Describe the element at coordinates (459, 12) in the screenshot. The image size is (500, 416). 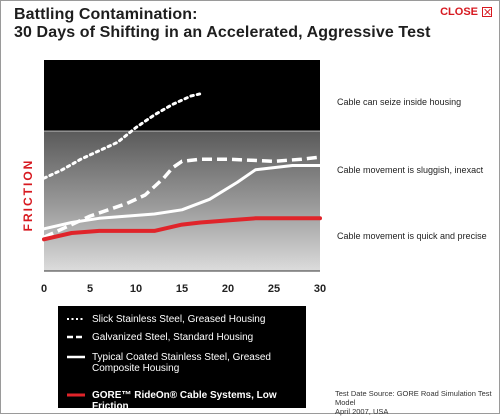
I see `close-label: CLOSE` at that location.